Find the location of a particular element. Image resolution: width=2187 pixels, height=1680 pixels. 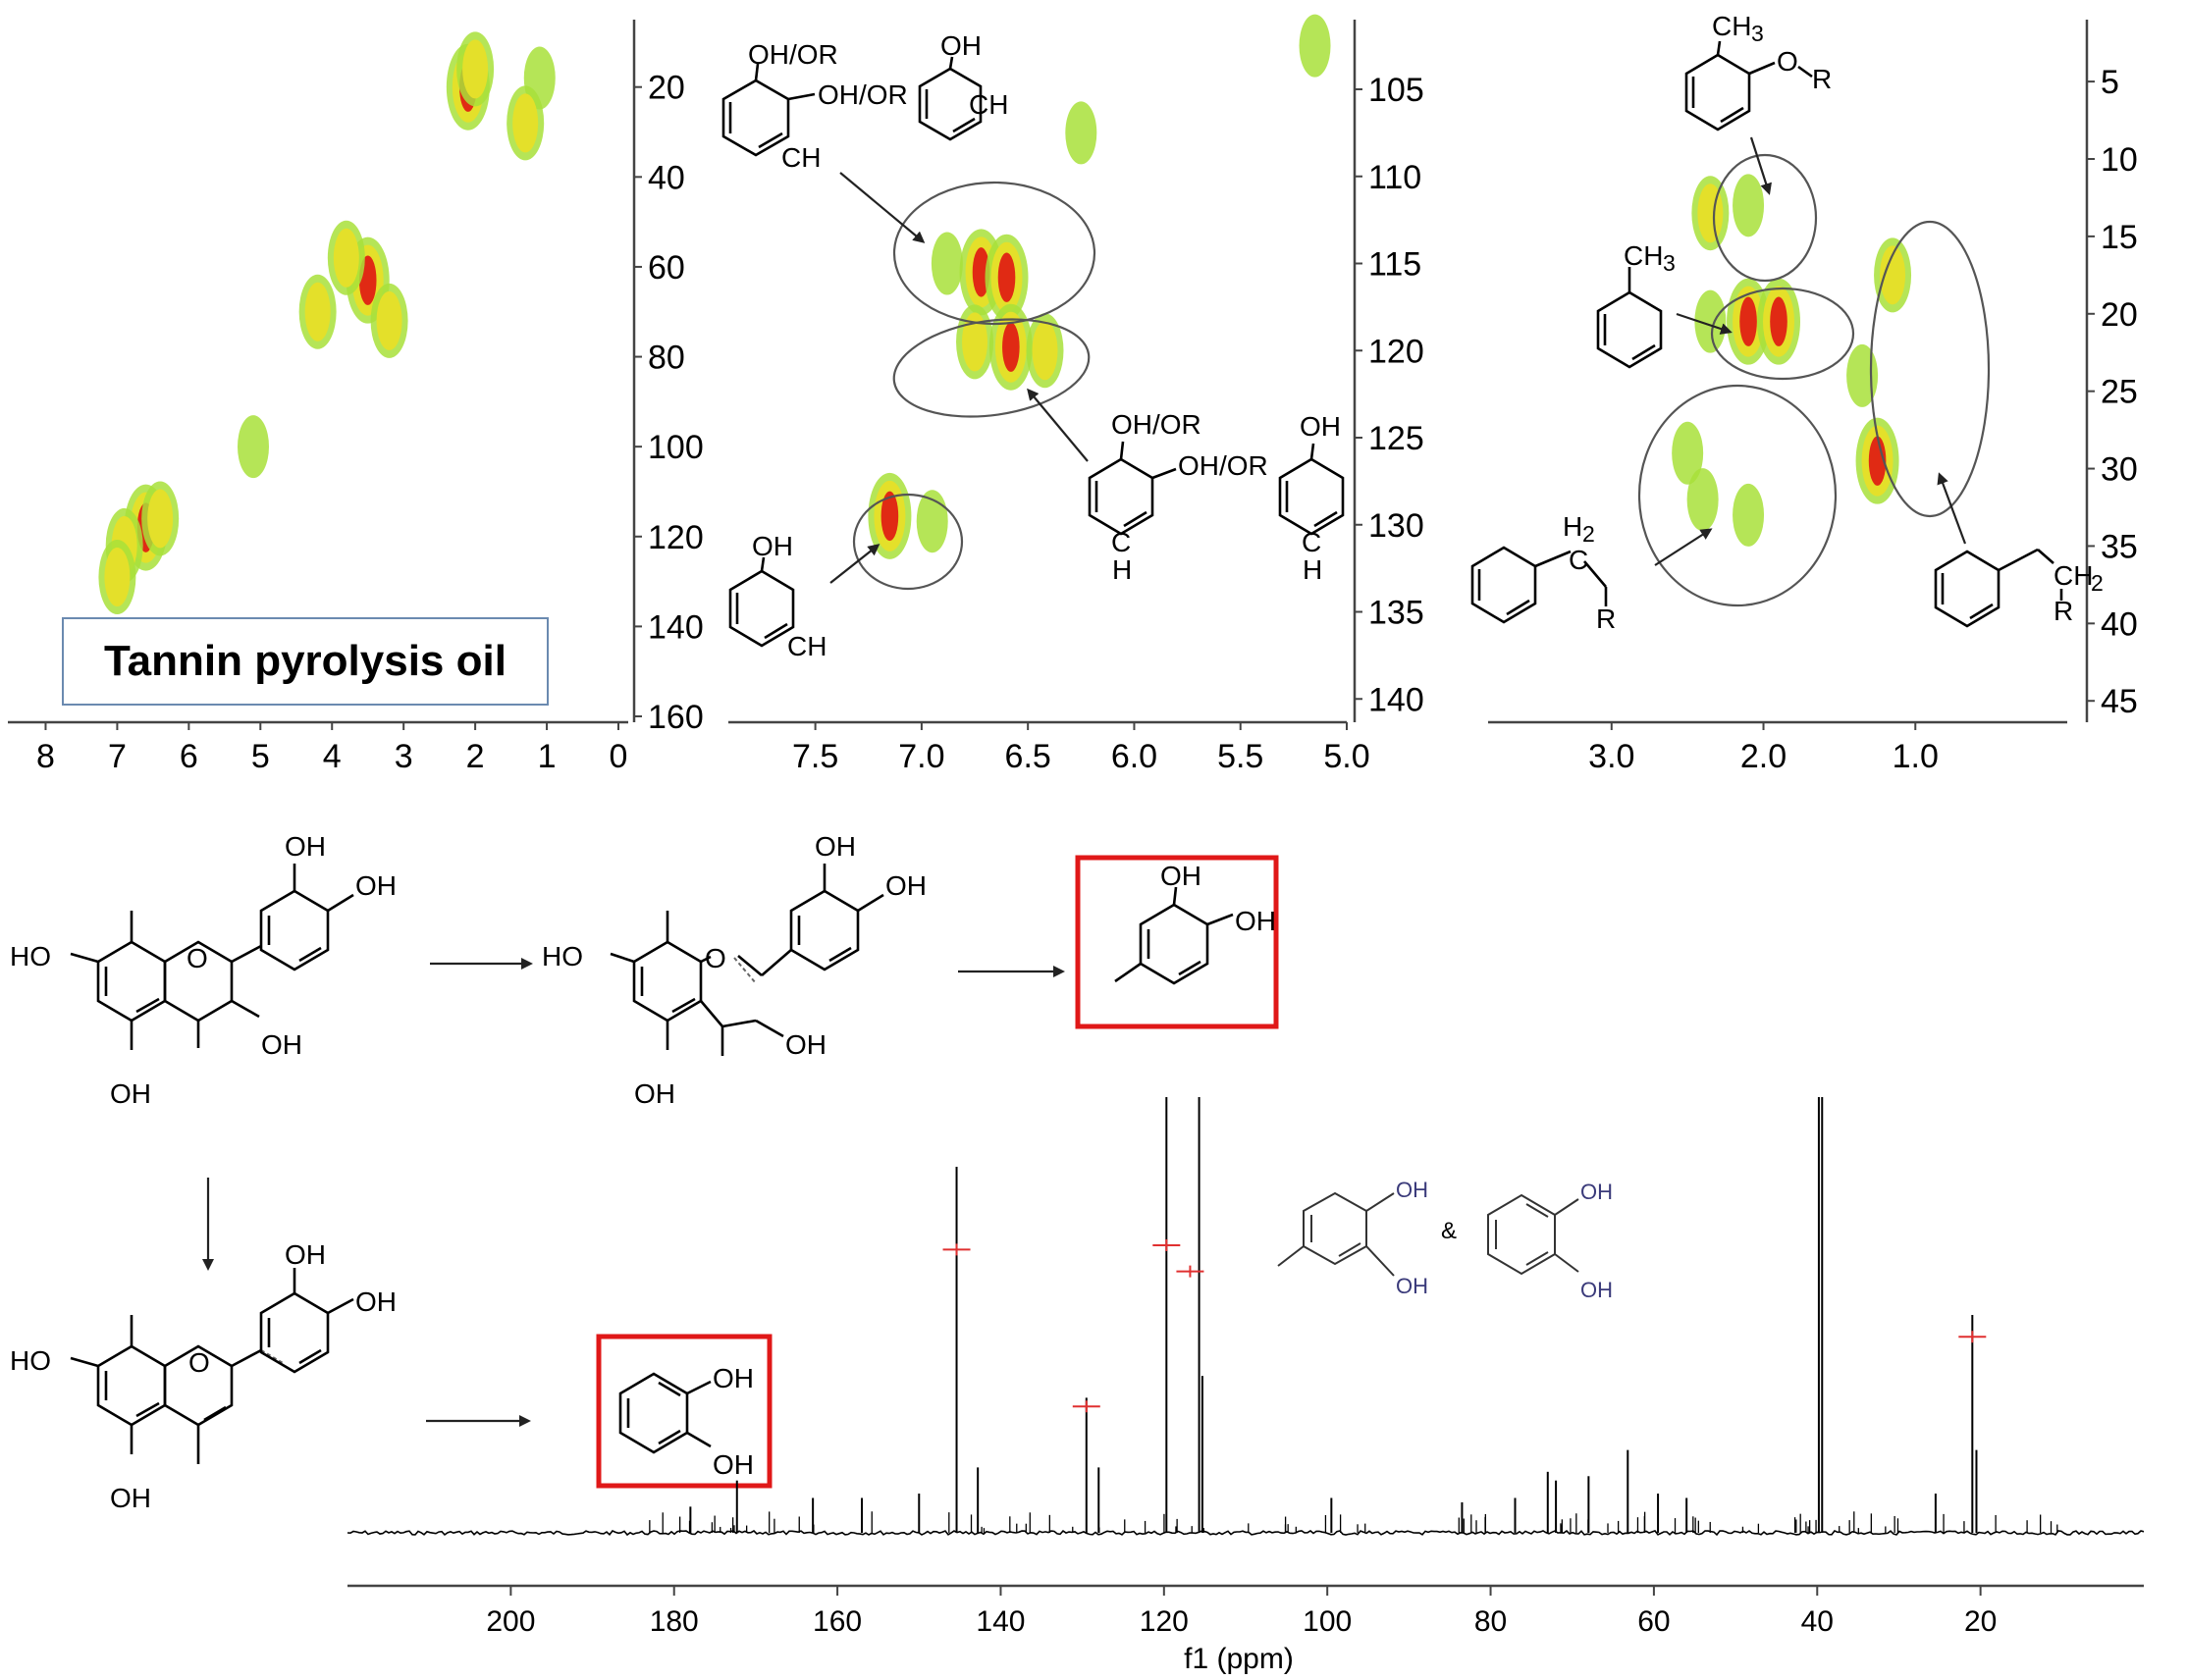

p2-y-tick-label: 135 is located at coordinates (1396, 613).